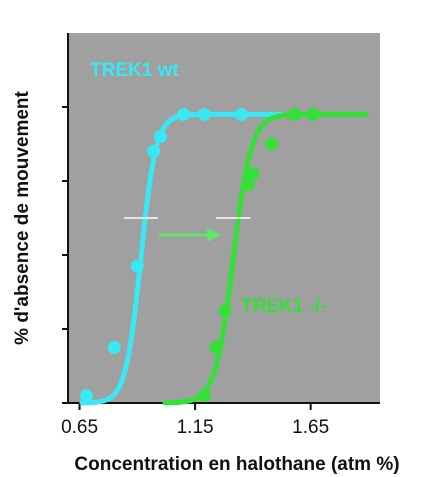 This screenshot has width=448, height=477. What do you see at coordinates (134, 70) in the screenshot?
I see `series-label-trek1-wt: TREK1 wt` at bounding box center [134, 70].